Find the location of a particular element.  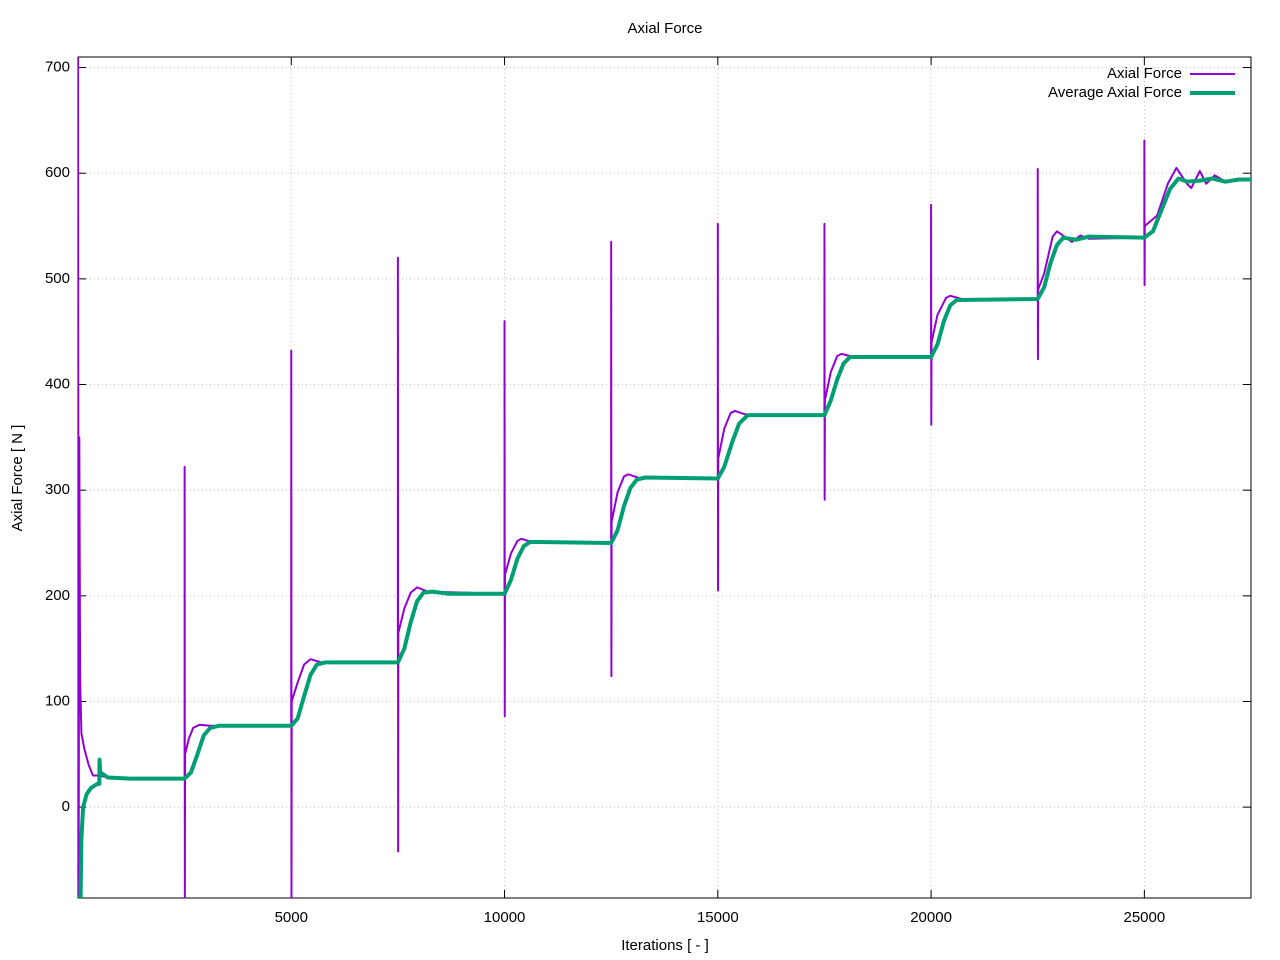

y-tick-label: 100 is located at coordinates (57, 700).